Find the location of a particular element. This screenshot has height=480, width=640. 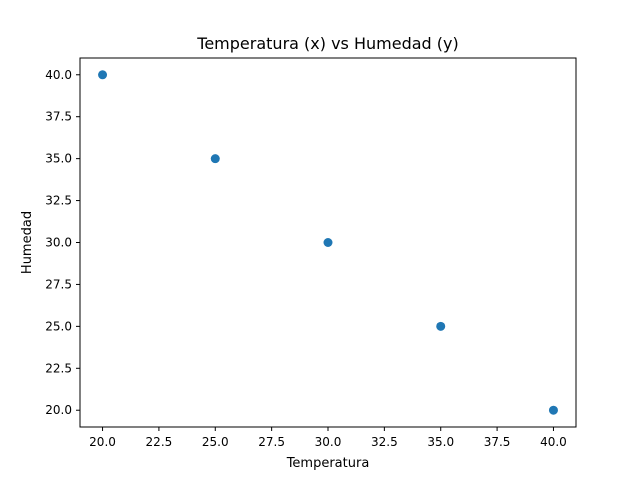

y-tick-label: 22.5 is located at coordinates (58, 368).